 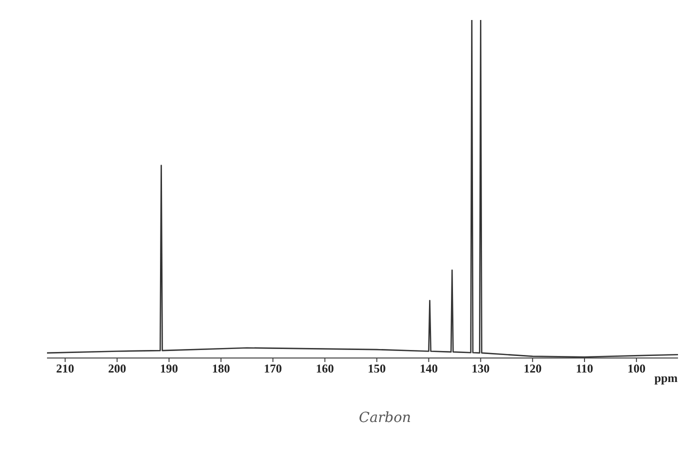 I want to click on text: Carbon, so click(x=385, y=418).